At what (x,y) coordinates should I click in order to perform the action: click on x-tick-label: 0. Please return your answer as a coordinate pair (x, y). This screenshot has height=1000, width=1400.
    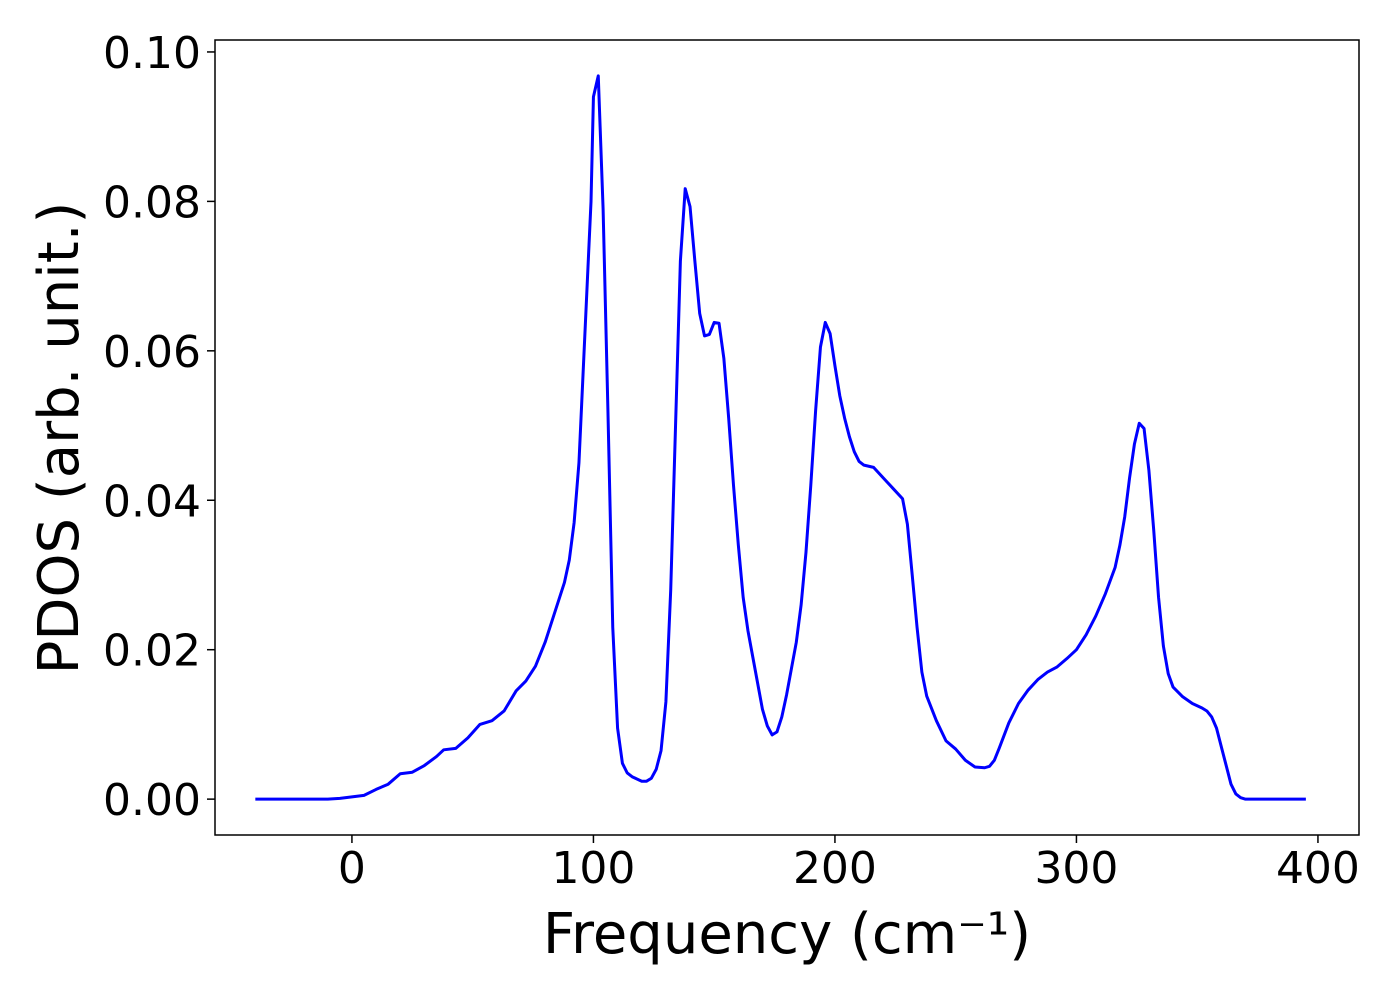
    Looking at the image, I should click on (352, 868).